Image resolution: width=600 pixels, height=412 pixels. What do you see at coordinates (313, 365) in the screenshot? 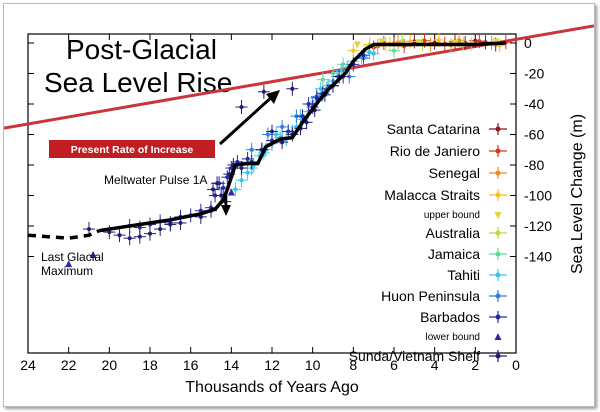
I see `x-tick-label: 10` at bounding box center [313, 365].